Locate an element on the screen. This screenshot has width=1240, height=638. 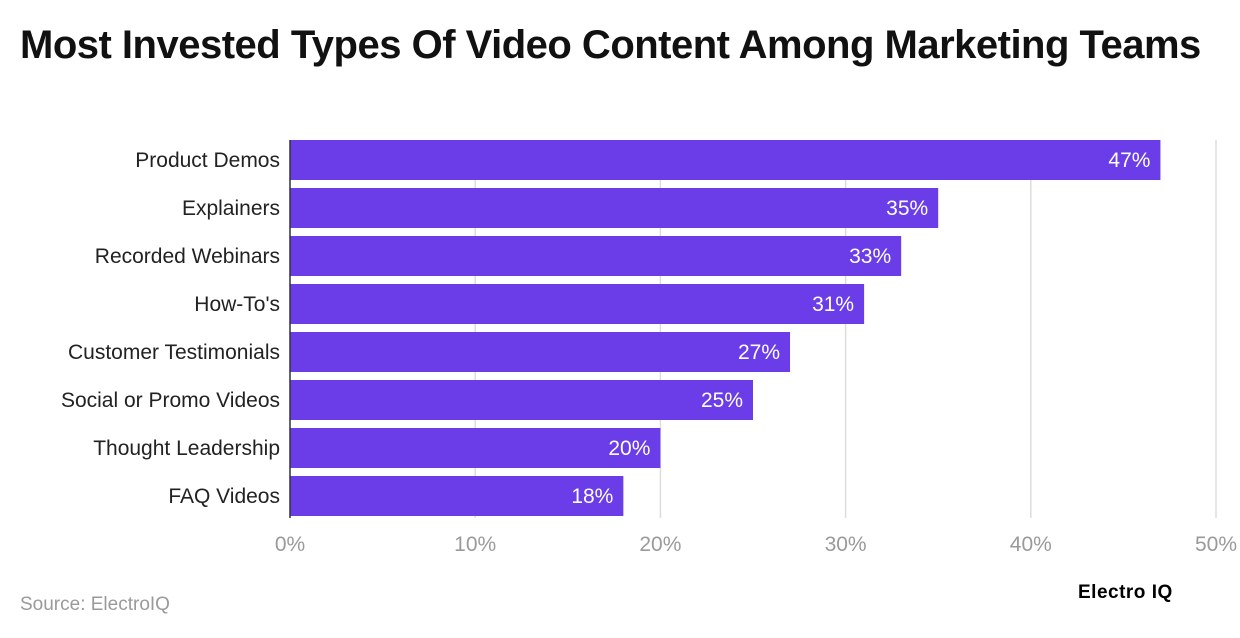
bar-recorded-webinars is located at coordinates (596, 256).